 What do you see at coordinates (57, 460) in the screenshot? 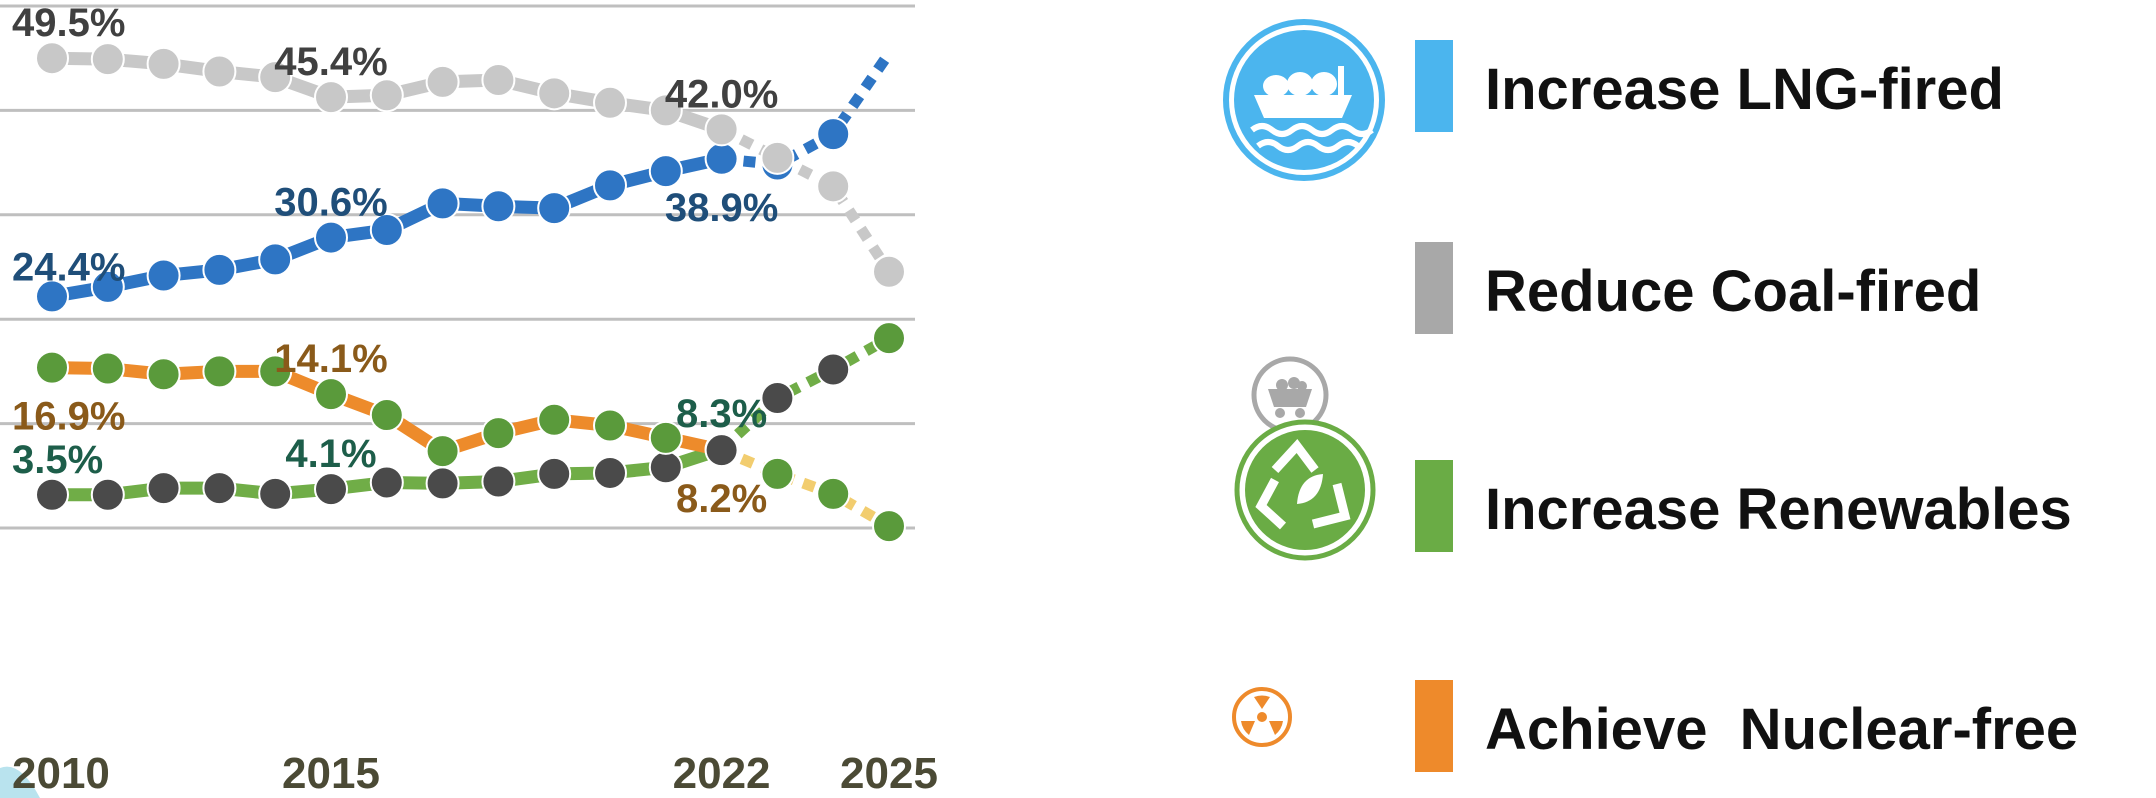
I see `data-label-renewables: 3.5%` at bounding box center [57, 460].